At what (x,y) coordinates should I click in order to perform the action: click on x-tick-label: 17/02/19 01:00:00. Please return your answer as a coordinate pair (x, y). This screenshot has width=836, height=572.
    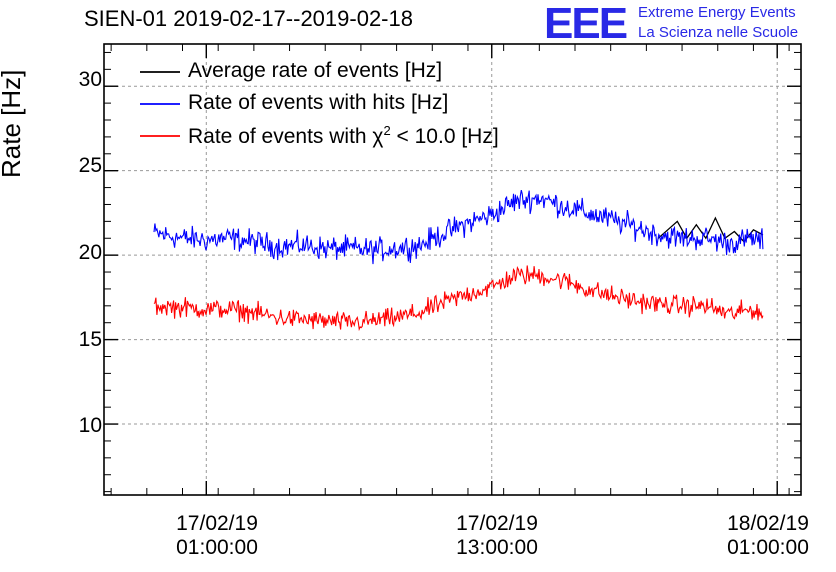
    Looking at the image, I should click on (217, 536).